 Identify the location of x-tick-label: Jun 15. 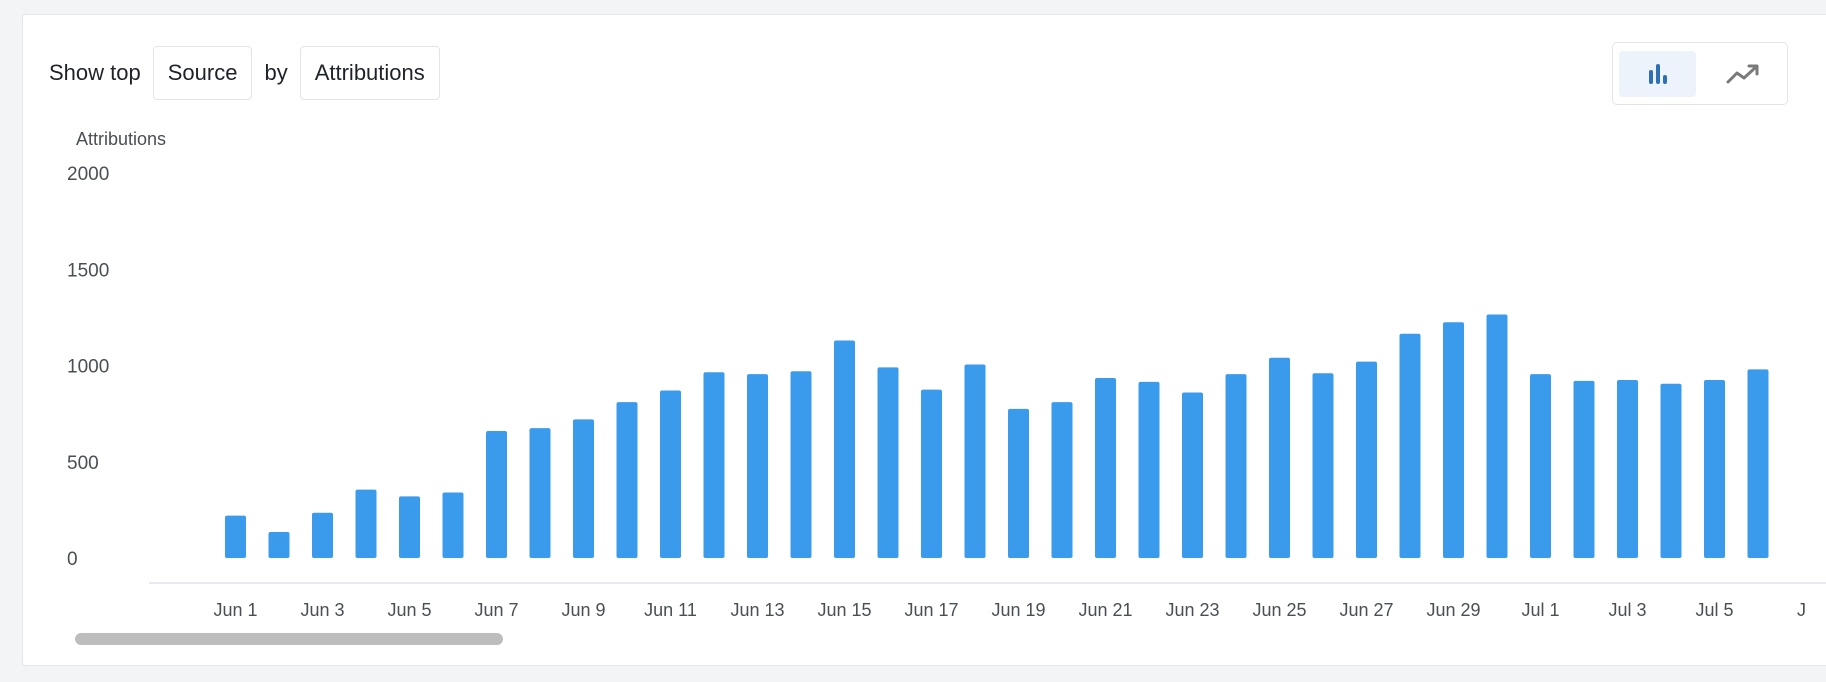
(844, 610).